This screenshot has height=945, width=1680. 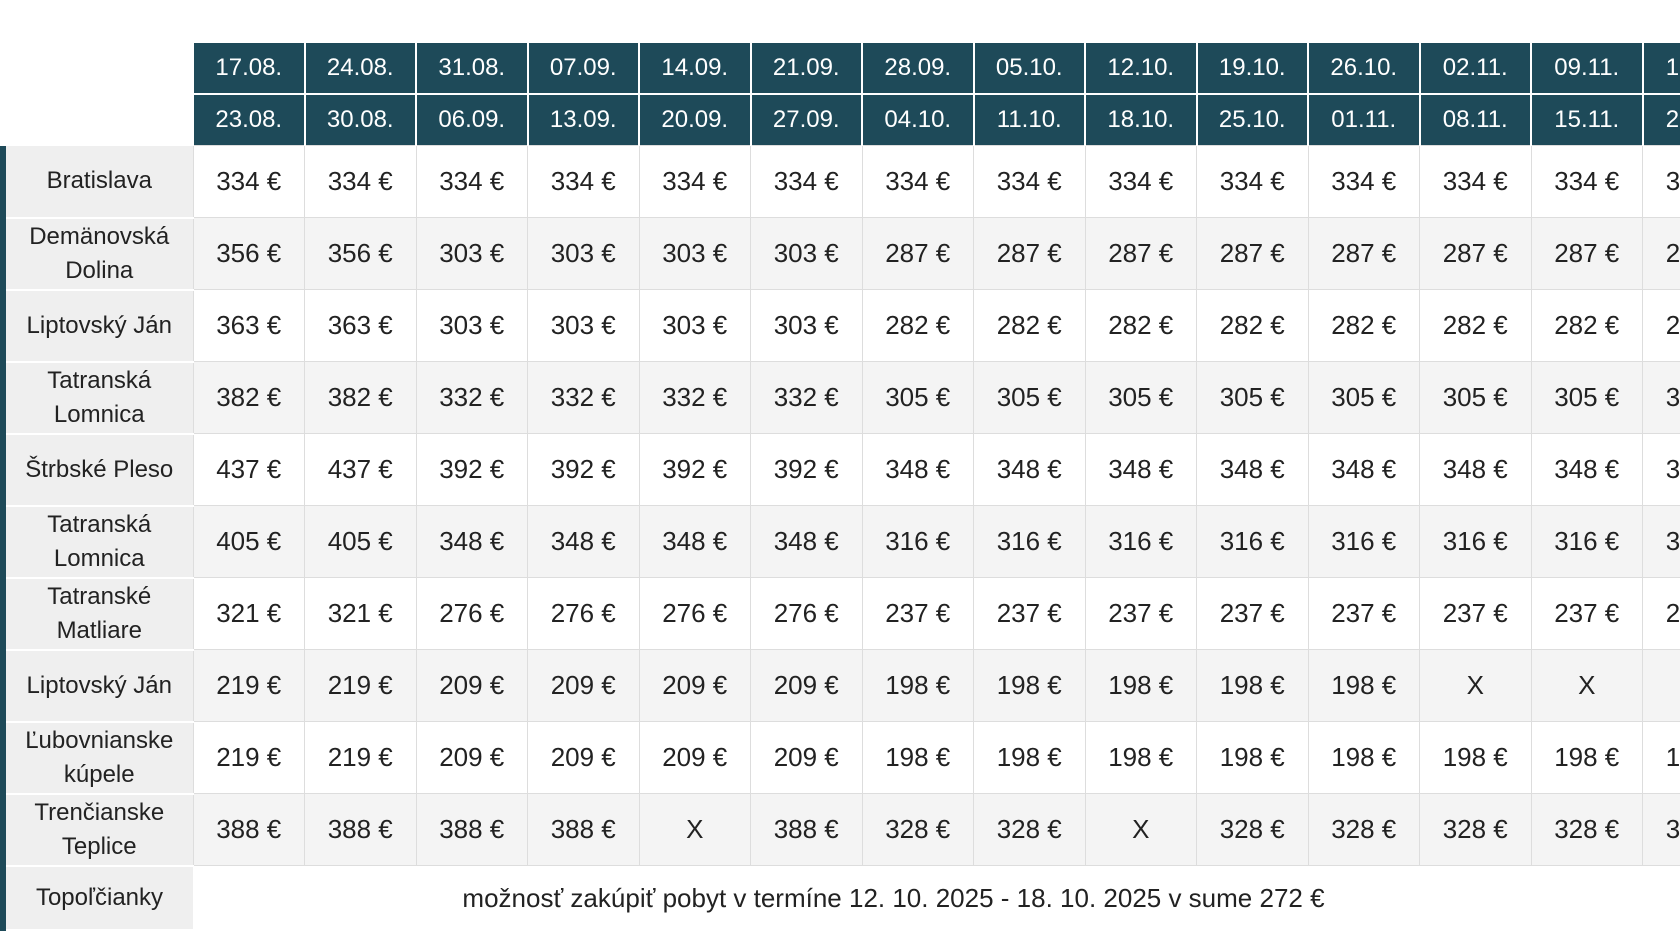 I want to click on date-to: 11.10., so click(x=1029, y=119).